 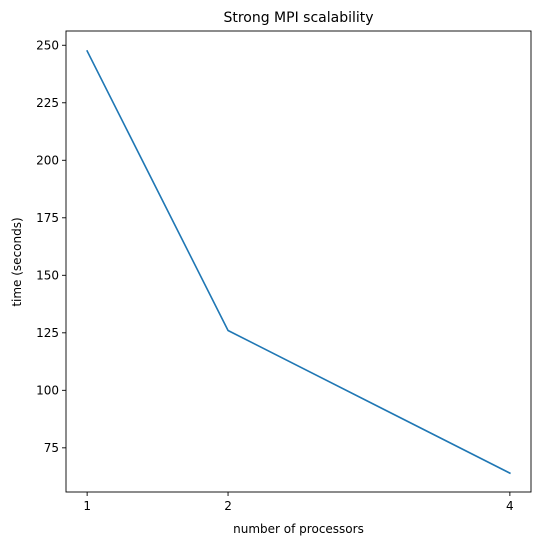 I want to click on x-tick-label: 1, so click(x=87, y=506).